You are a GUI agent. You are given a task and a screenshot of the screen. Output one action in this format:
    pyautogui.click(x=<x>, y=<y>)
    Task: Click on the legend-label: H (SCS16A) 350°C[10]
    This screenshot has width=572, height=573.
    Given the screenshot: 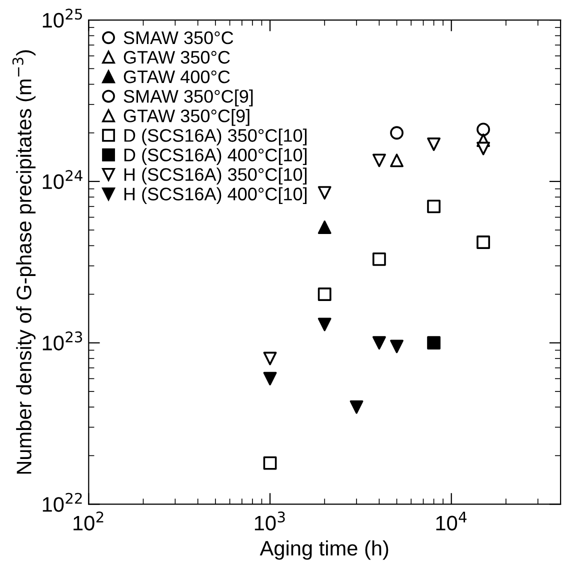 What is the action you would take?
    pyautogui.click(x=215, y=176)
    